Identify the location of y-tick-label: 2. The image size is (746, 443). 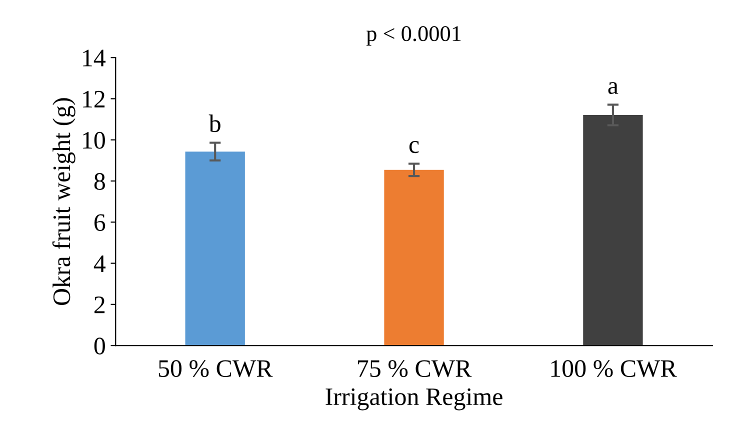
(99, 305).